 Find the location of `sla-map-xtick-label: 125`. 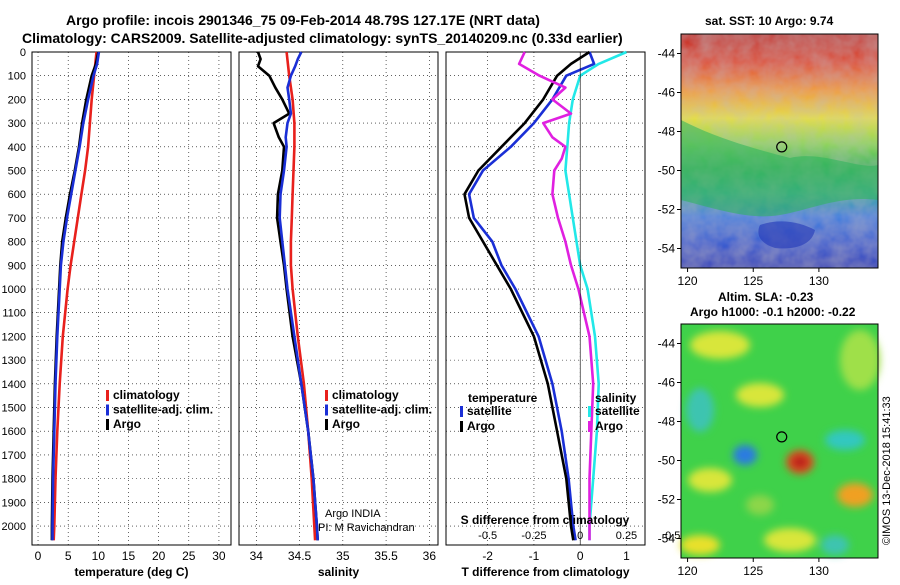

sla-map-xtick-label: 125 is located at coordinates (753, 571).